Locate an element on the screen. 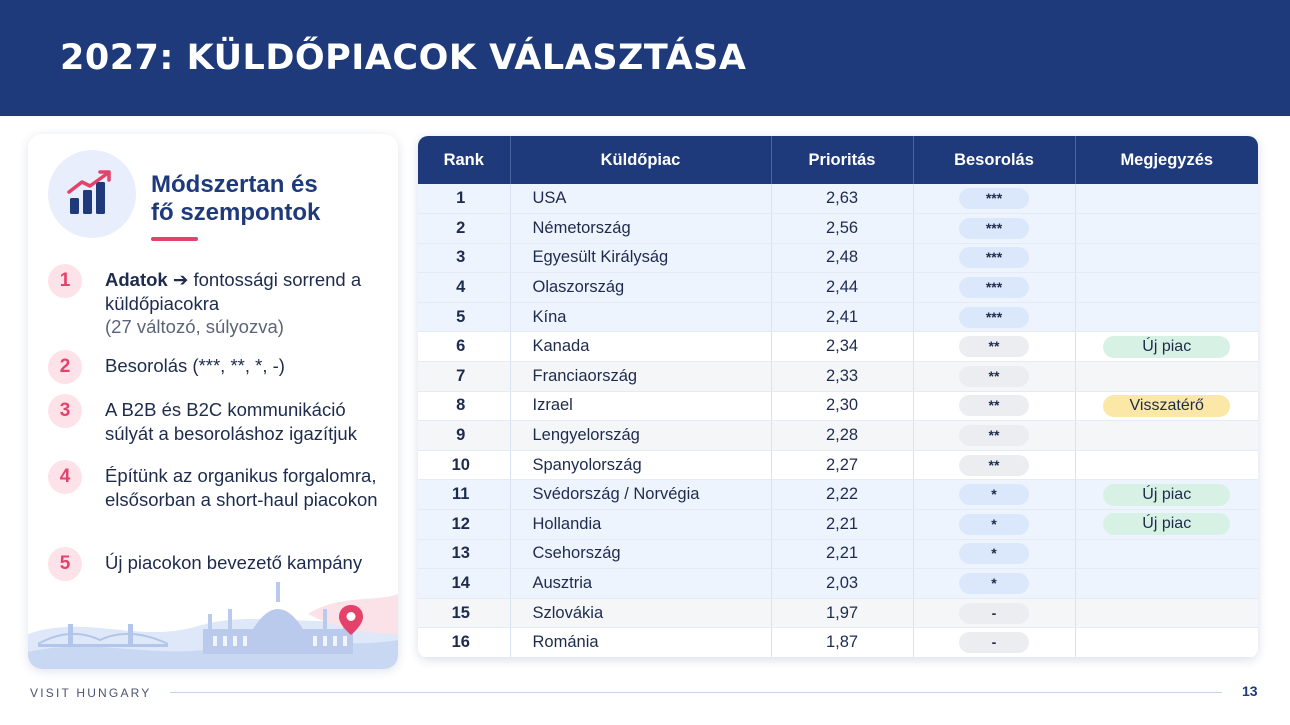  footer-brand: VISIT HUNGARY is located at coordinates (91, 693).